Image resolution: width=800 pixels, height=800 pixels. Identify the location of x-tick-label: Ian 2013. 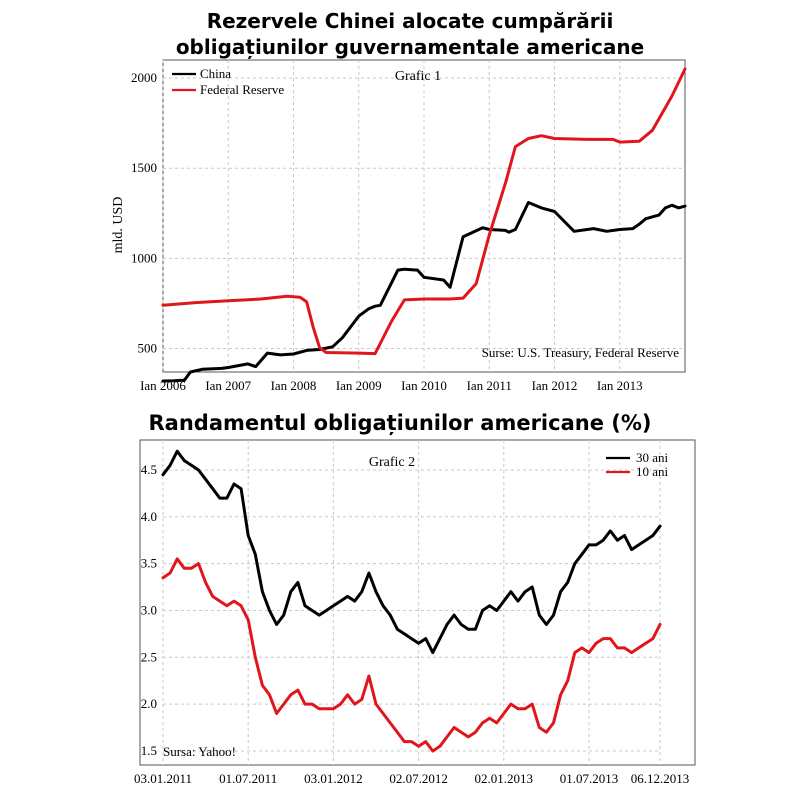
(620, 385).